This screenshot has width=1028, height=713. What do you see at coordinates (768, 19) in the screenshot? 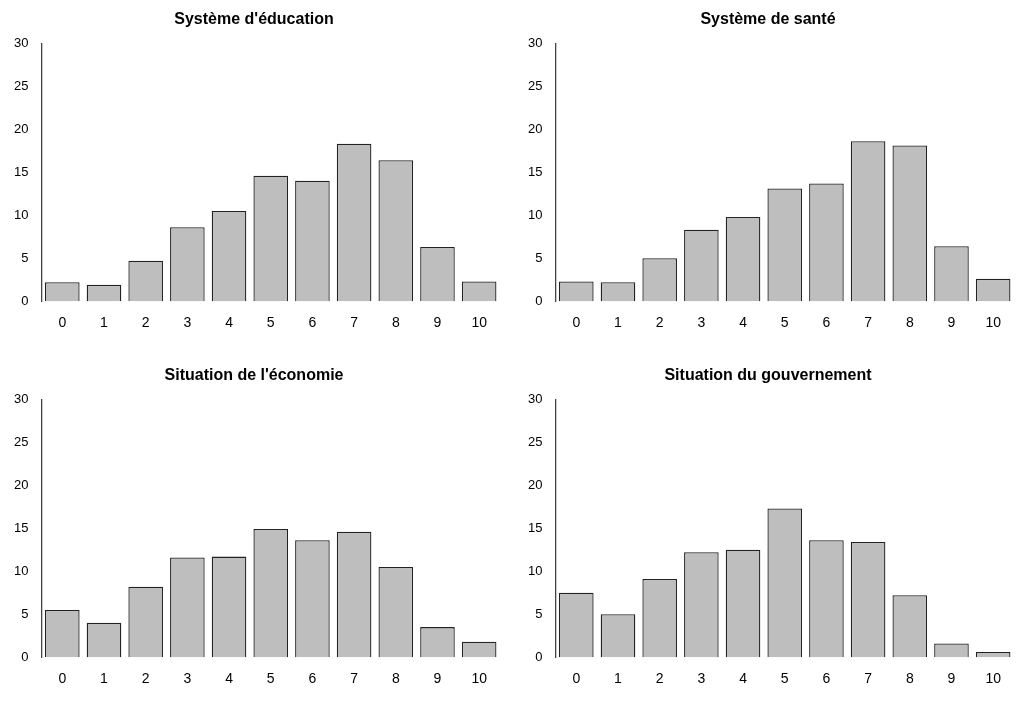
I see `chart-title: Système de santé` at bounding box center [768, 19].